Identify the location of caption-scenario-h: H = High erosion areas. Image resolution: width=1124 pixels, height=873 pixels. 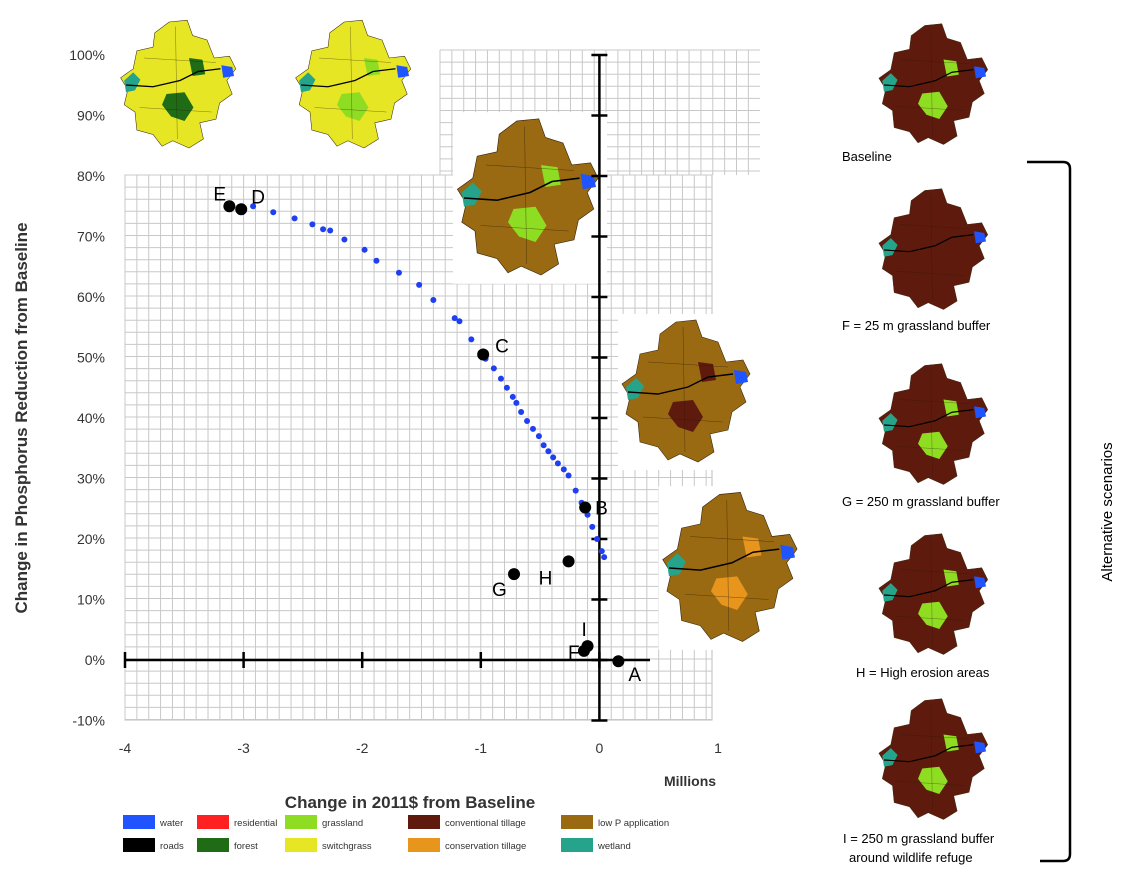
(923, 672).